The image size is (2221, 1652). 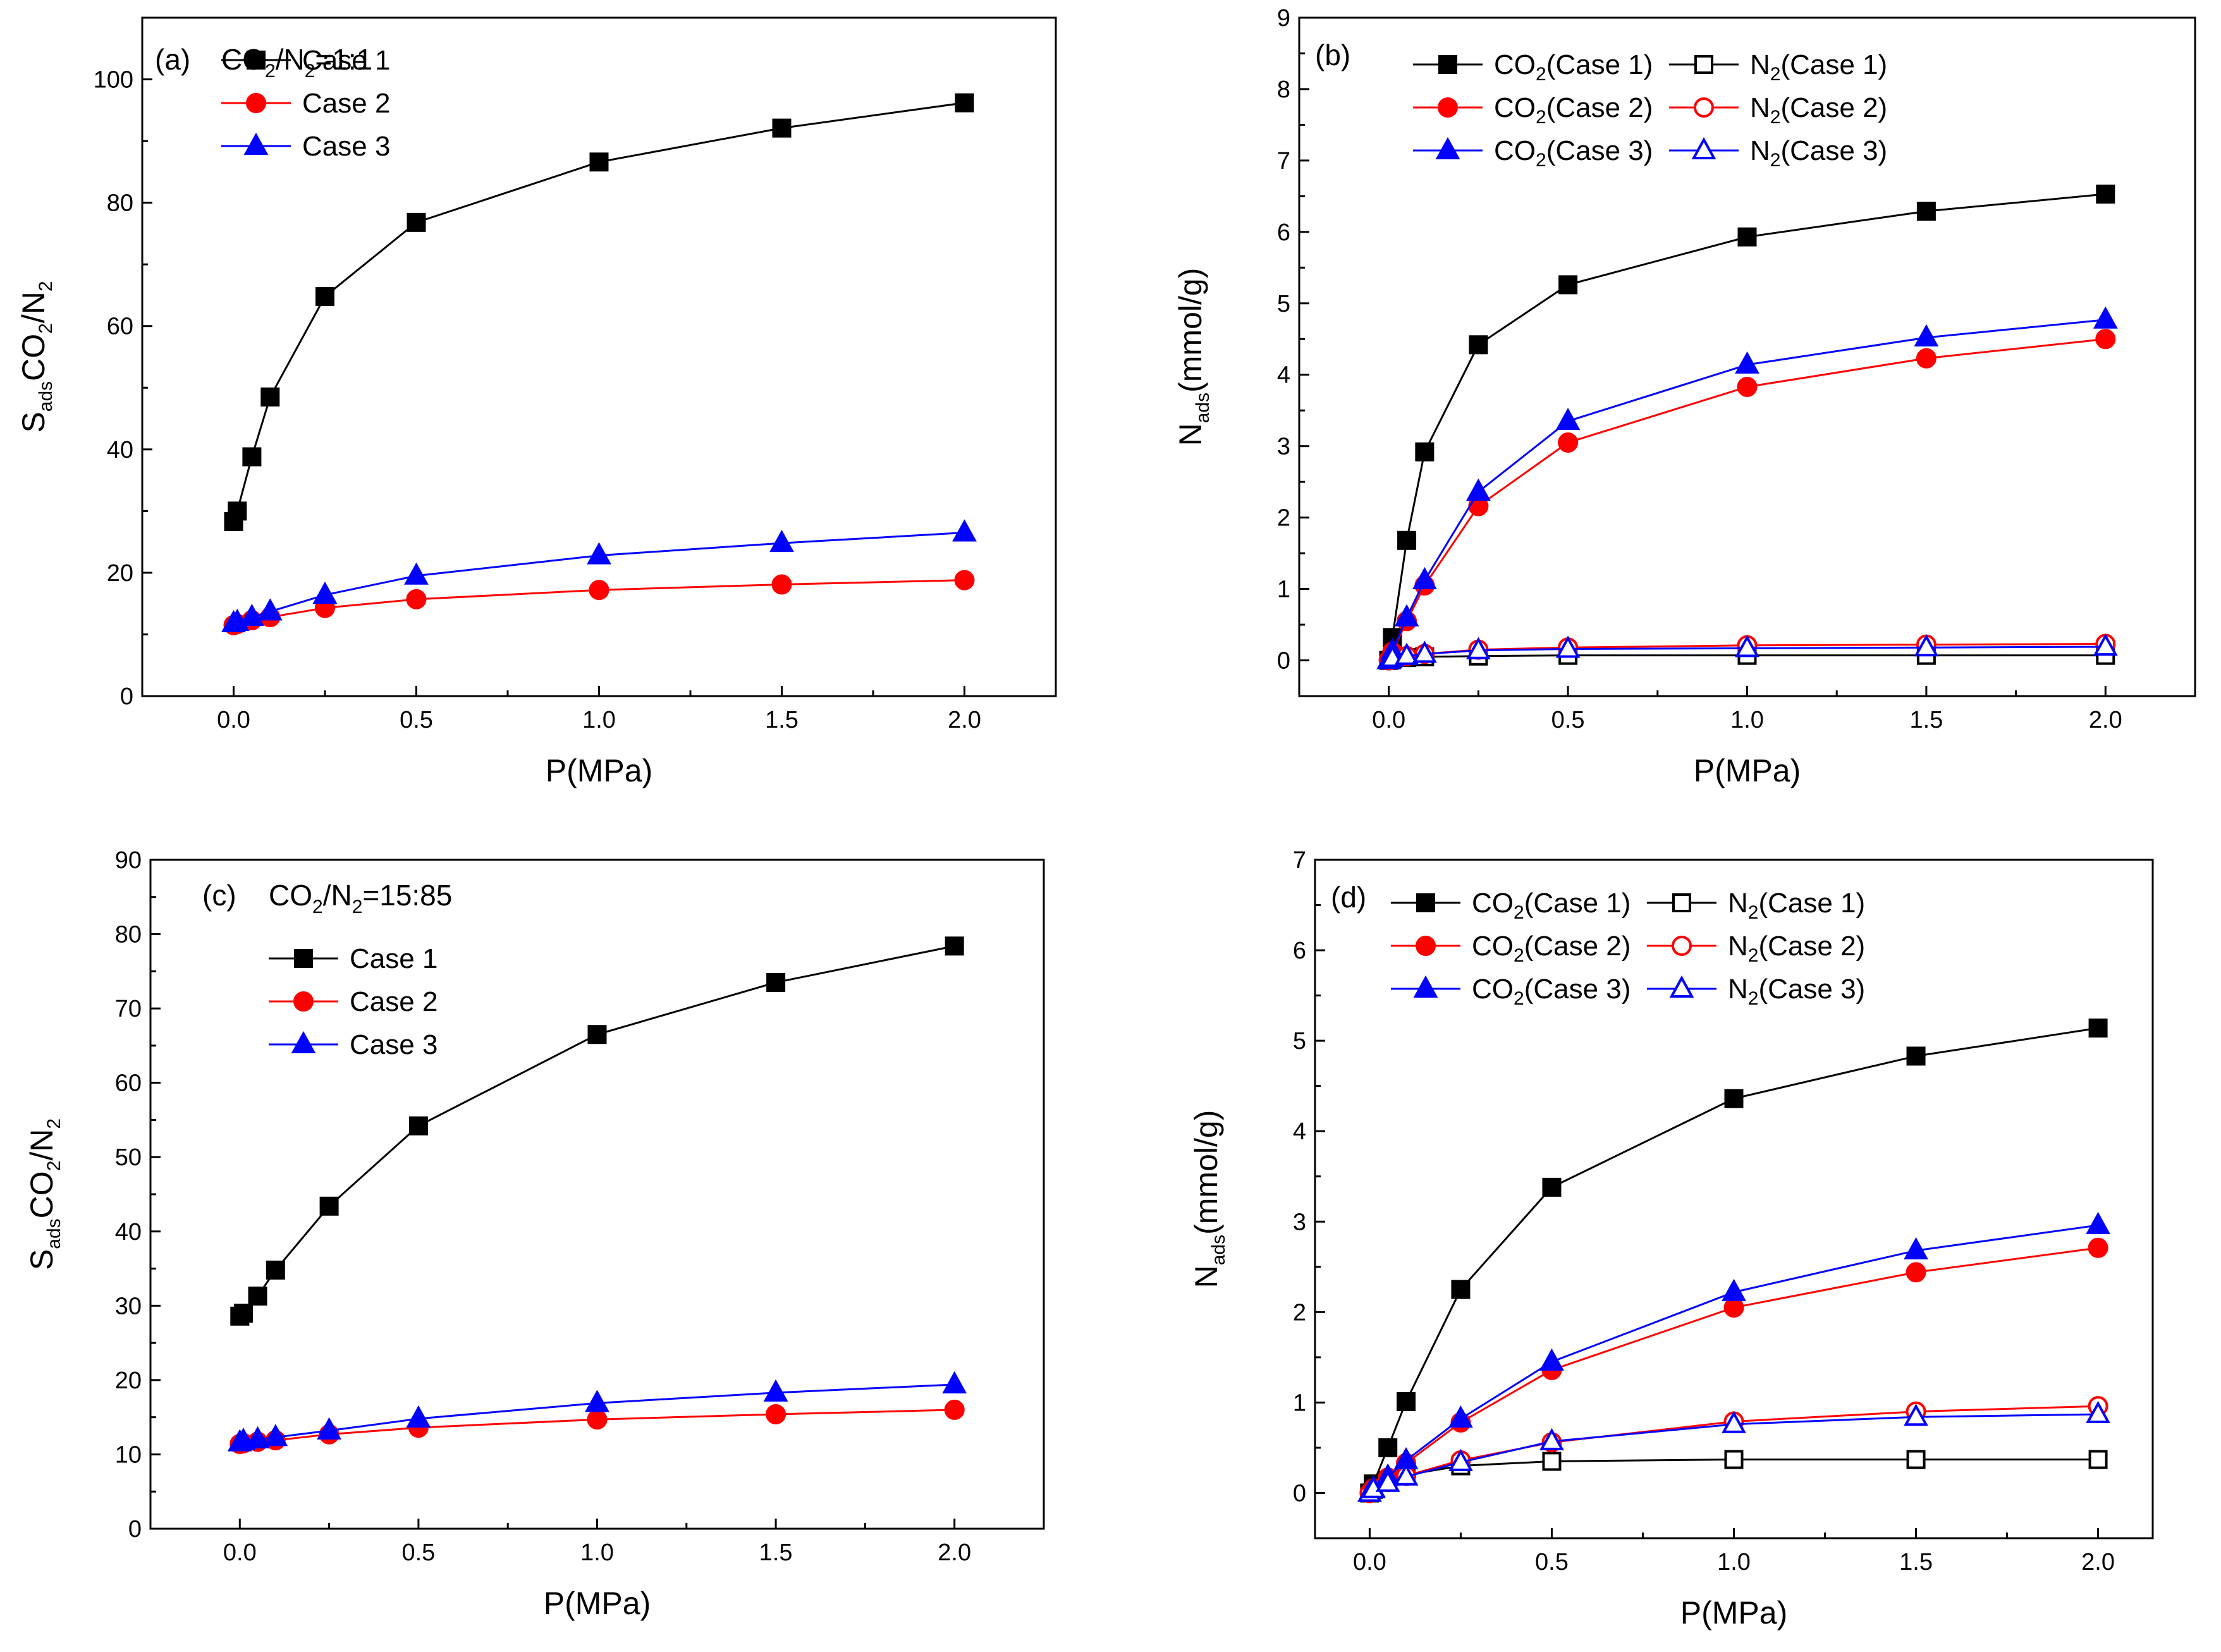 What do you see at coordinates (1299, 1403) in the screenshot?
I see `y-tick-label: 1` at bounding box center [1299, 1403].